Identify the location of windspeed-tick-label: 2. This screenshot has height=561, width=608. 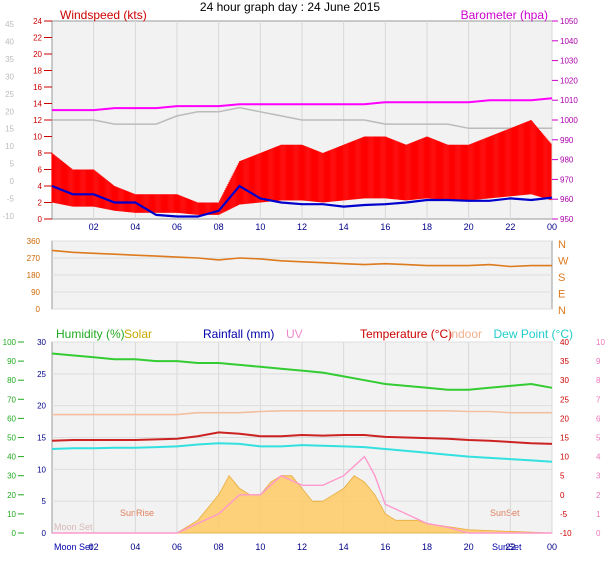
(40, 203).